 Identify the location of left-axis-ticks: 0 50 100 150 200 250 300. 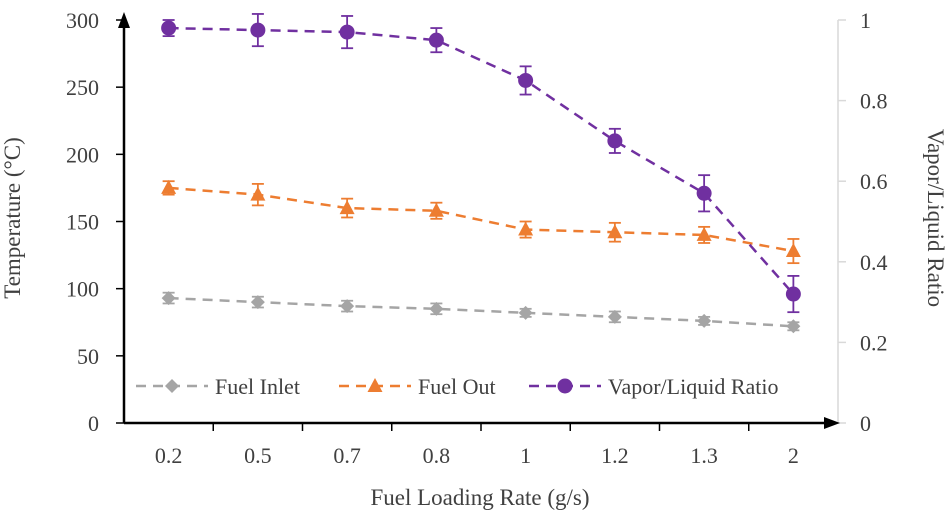
(95, 222).